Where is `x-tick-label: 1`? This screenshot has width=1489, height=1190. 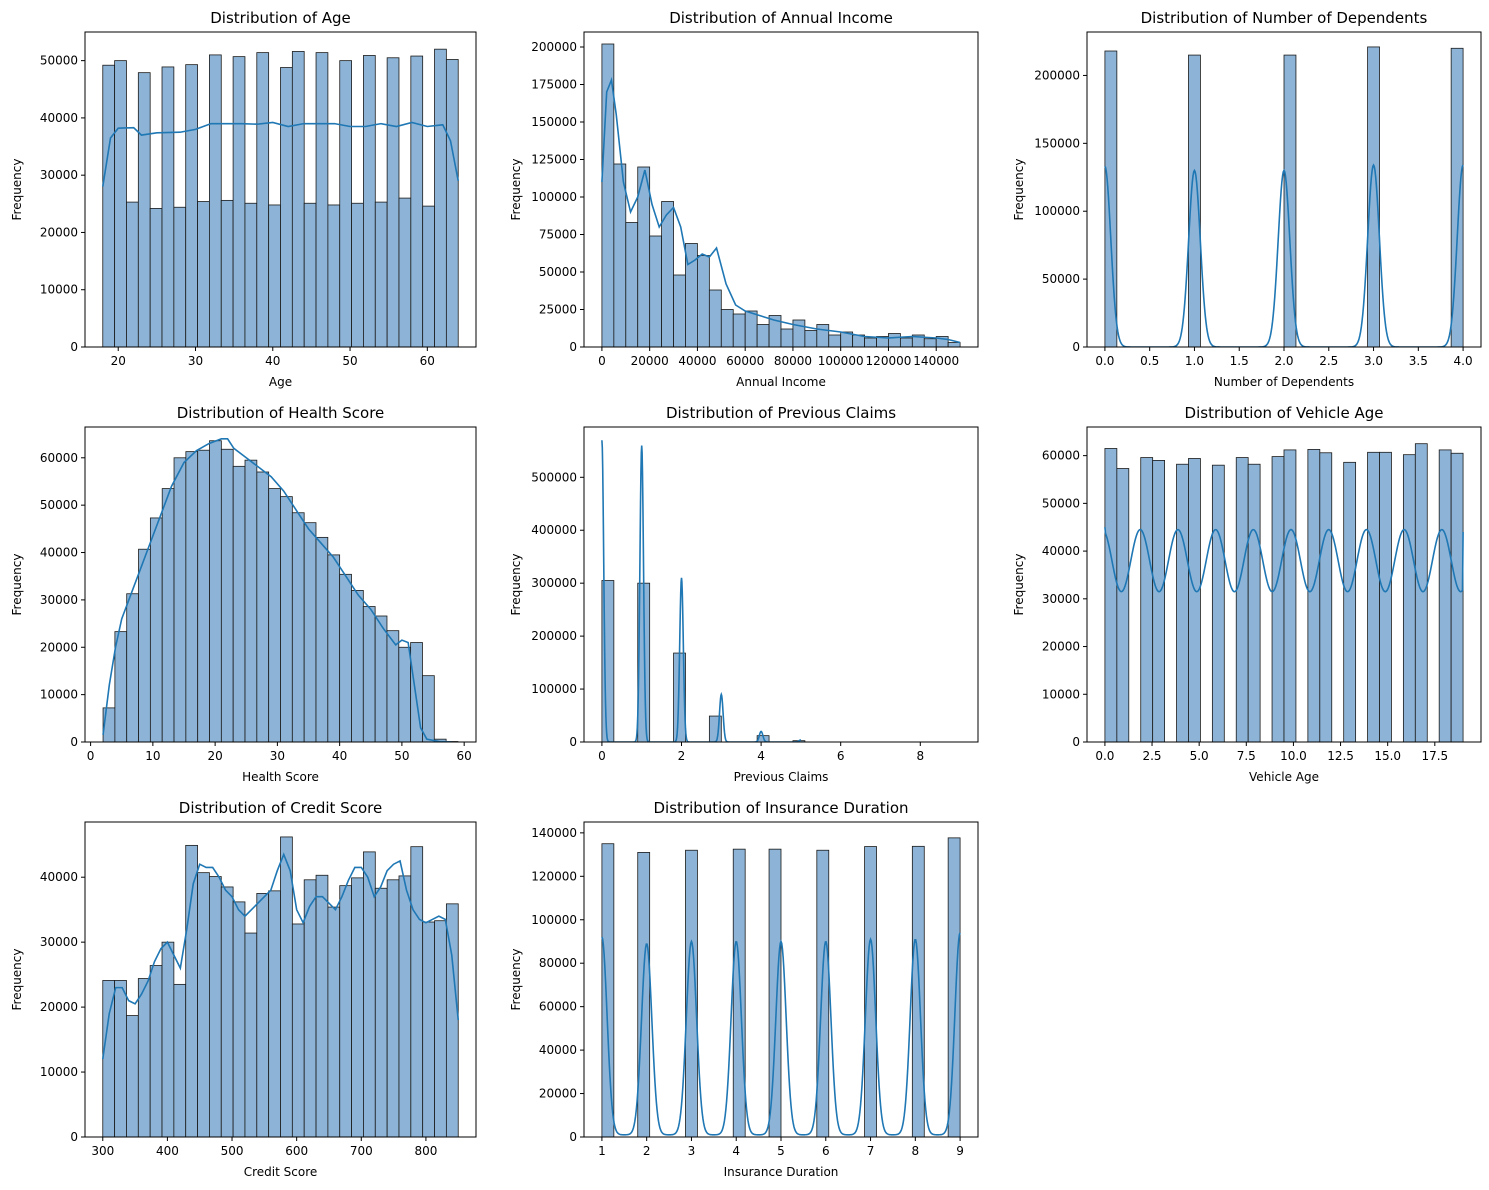 x-tick-label: 1 is located at coordinates (602, 1151).